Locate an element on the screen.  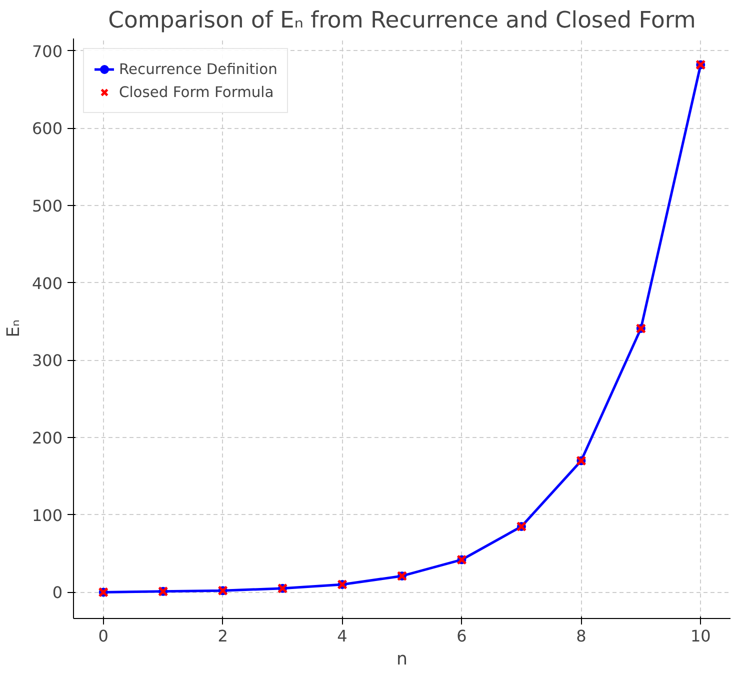
x-tick-label: 10 is located at coordinates (700, 636).